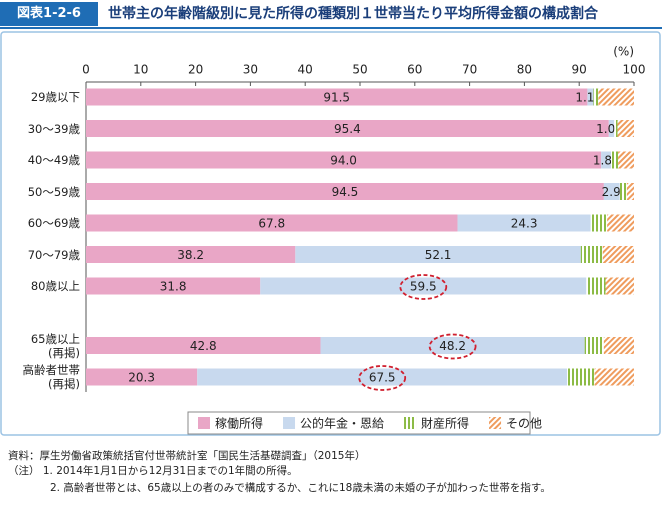  I want to click on value-label: 59.5, so click(423, 287).